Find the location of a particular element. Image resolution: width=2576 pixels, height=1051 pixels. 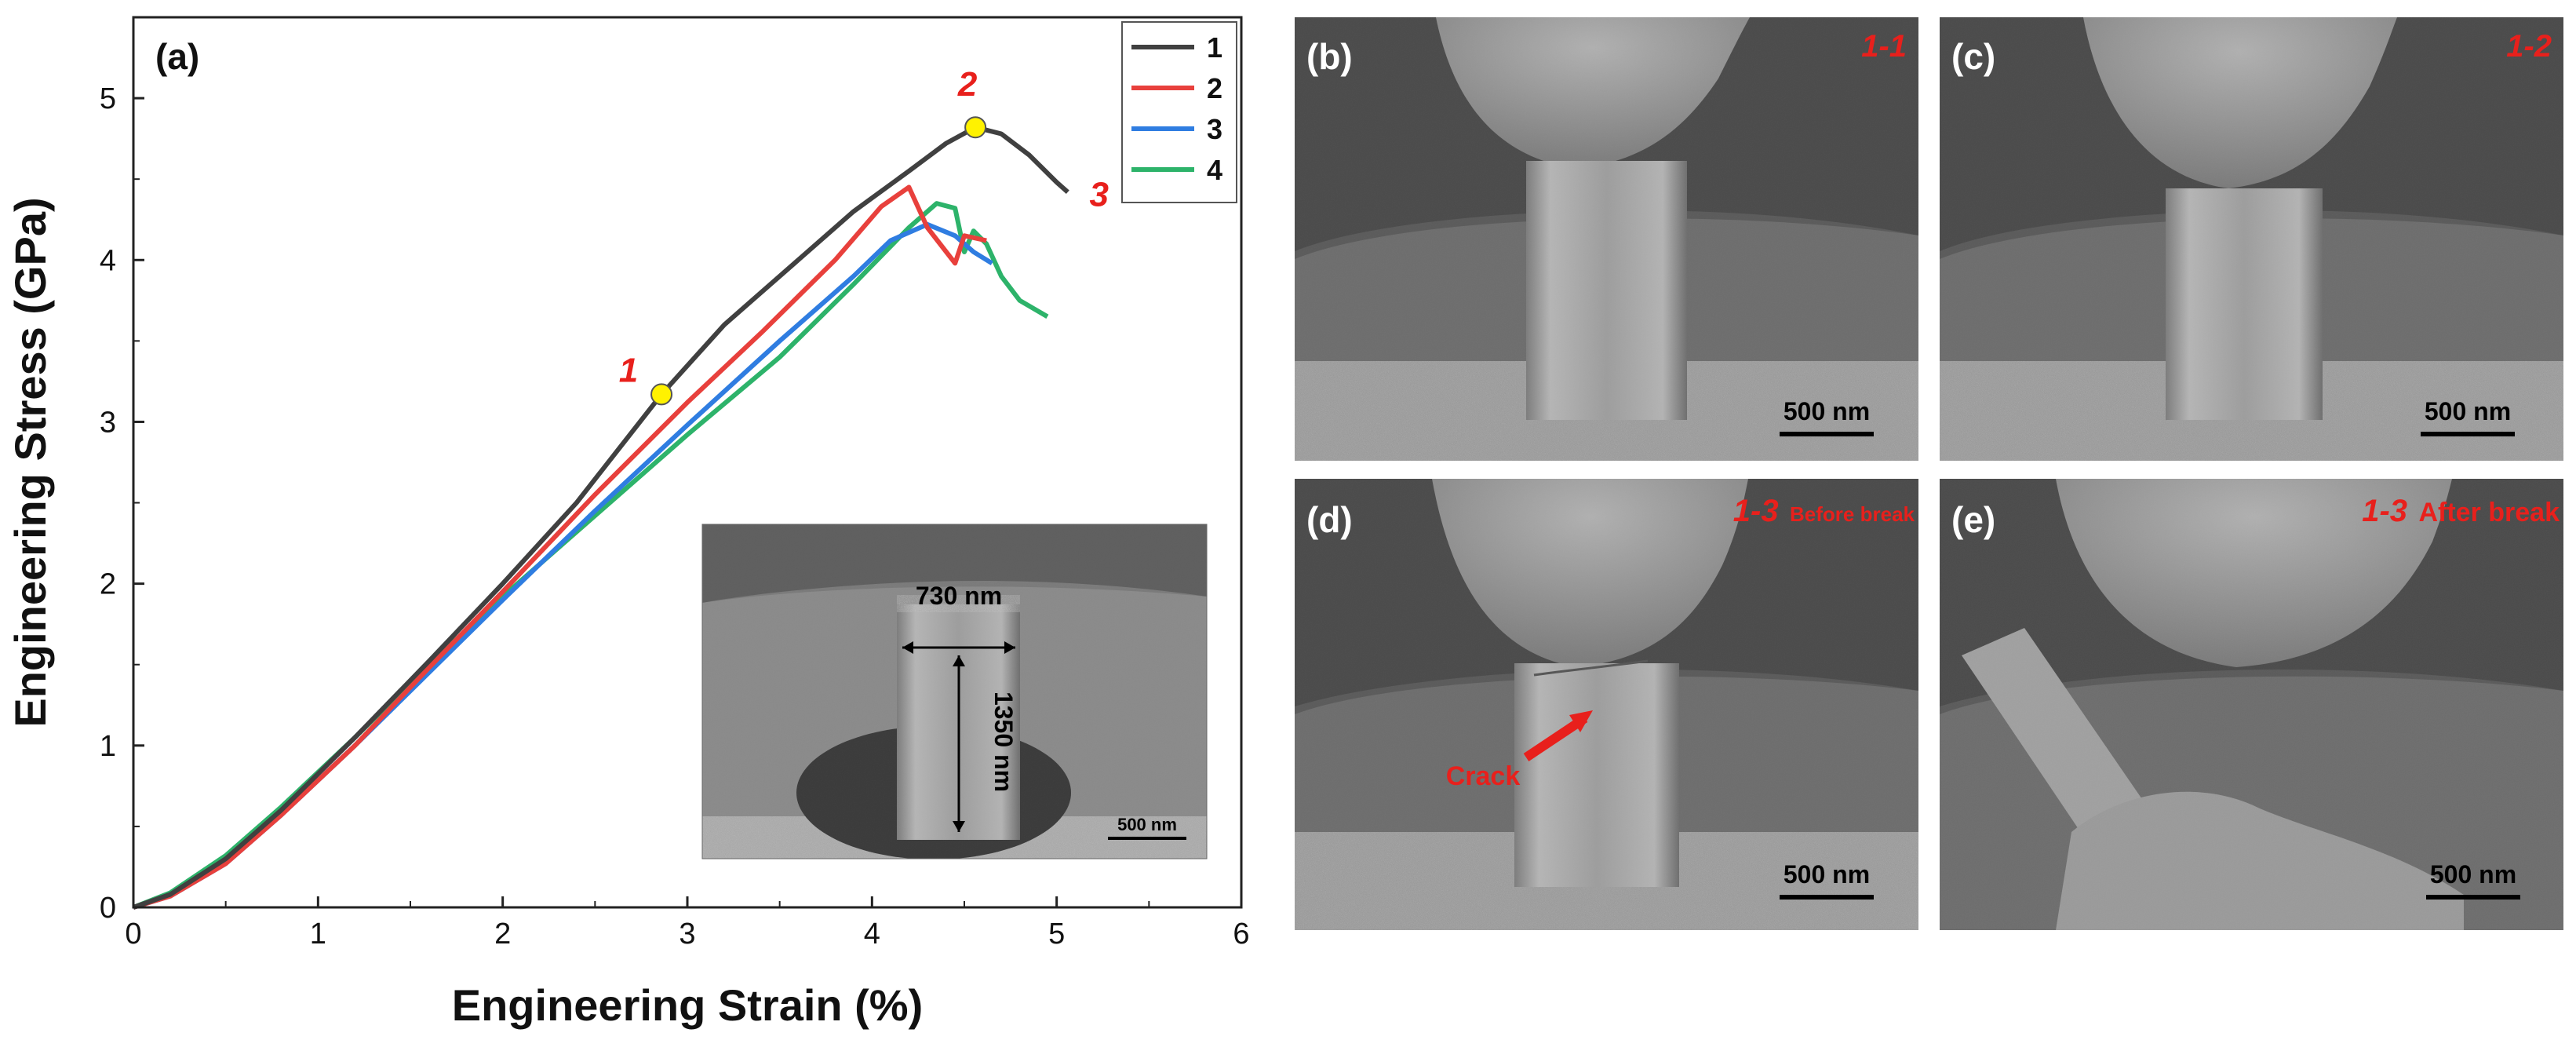

y-tick-label: 1 is located at coordinates (108, 746).